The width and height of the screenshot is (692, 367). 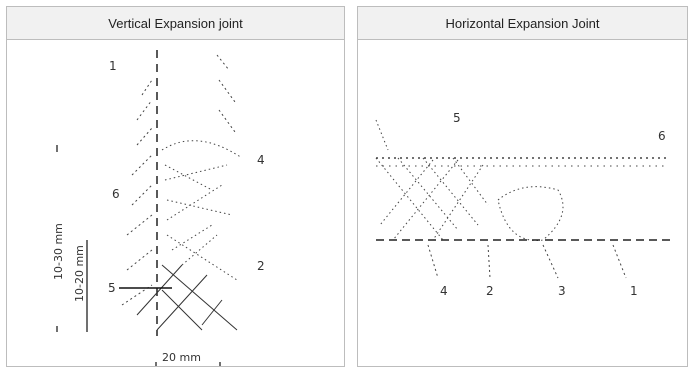 I want to click on dimension-depth-label: 10-20 mm, so click(x=79, y=273).